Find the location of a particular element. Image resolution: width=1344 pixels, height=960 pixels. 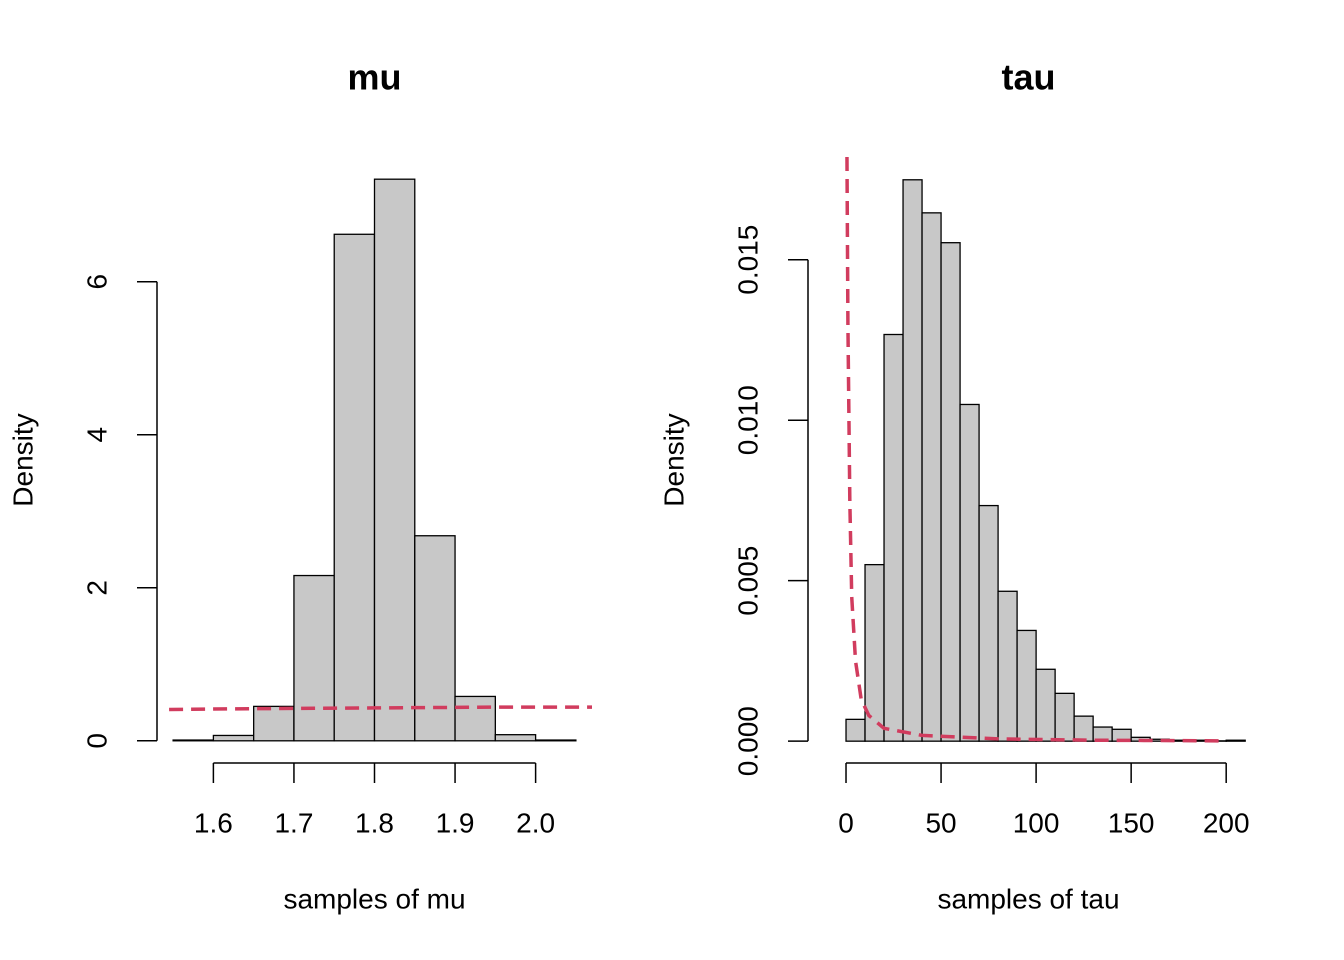

y-tick-label: 0 is located at coordinates (96, 741).